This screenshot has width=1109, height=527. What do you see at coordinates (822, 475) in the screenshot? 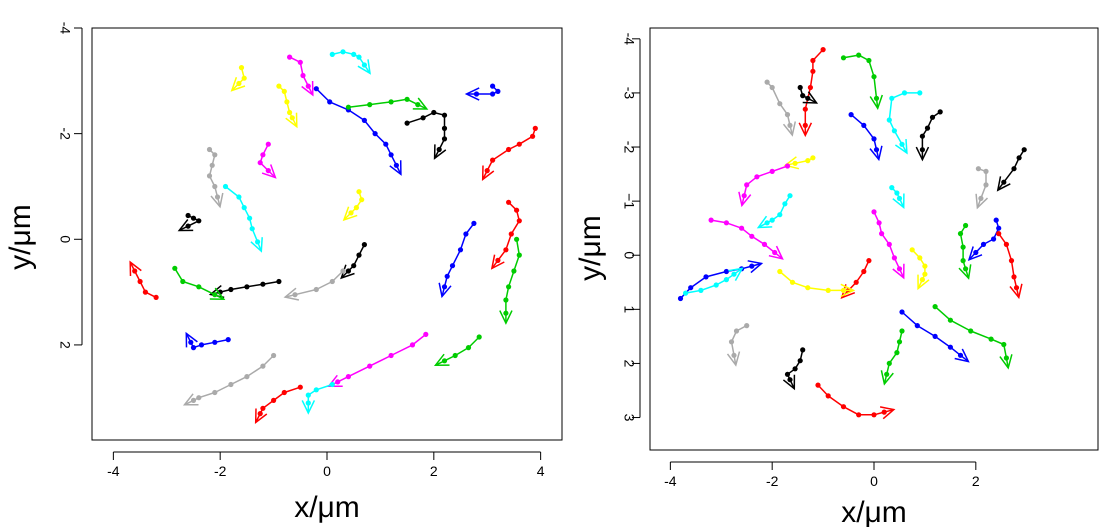
I see `x-axis: -4 -2 0 2` at bounding box center [822, 475].